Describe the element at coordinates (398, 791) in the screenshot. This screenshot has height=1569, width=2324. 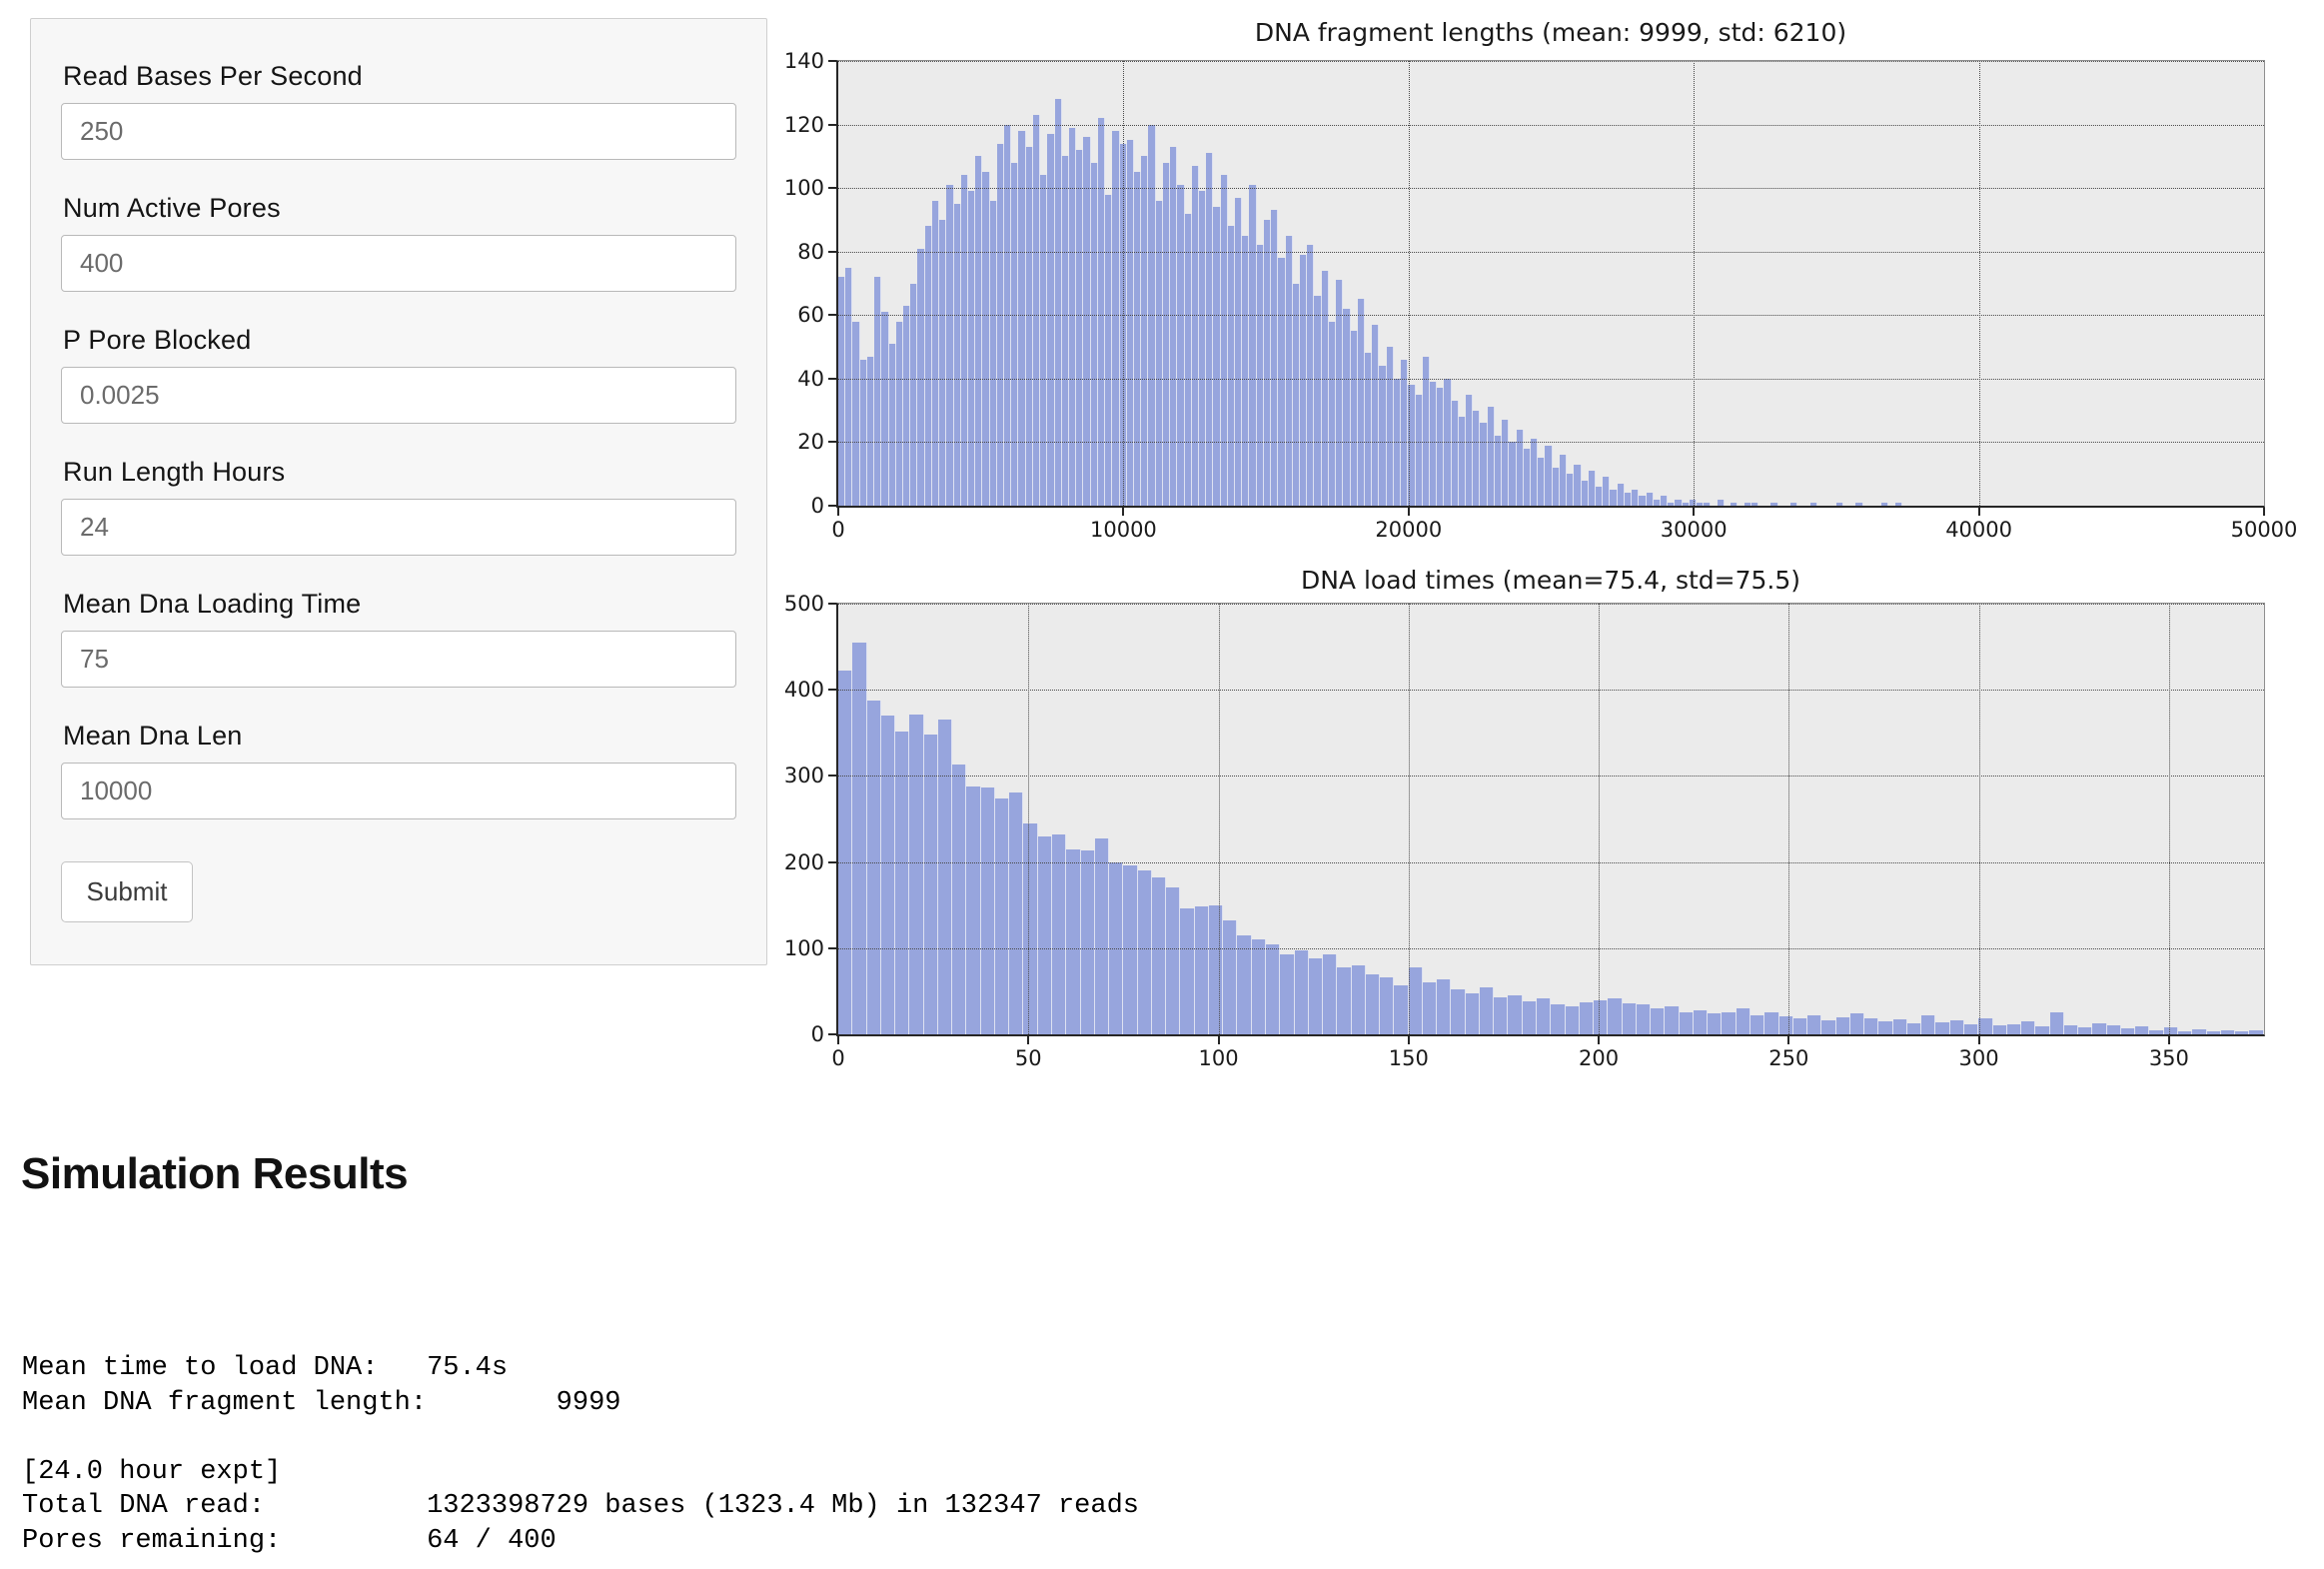
I see `mean-dna-len-input` at that location.